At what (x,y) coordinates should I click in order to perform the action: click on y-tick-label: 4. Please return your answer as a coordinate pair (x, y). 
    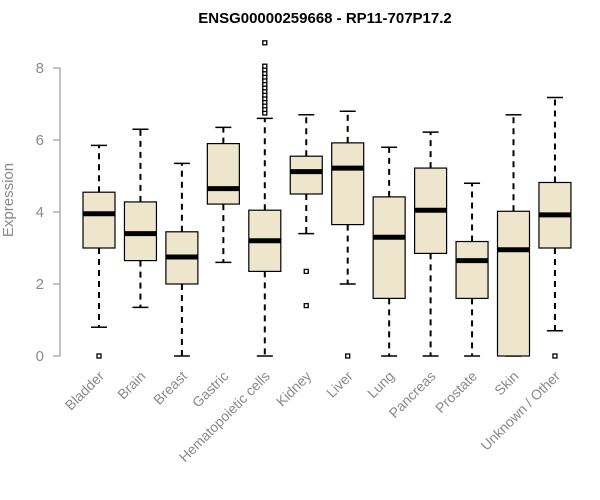
    Looking at the image, I should click on (40, 212).